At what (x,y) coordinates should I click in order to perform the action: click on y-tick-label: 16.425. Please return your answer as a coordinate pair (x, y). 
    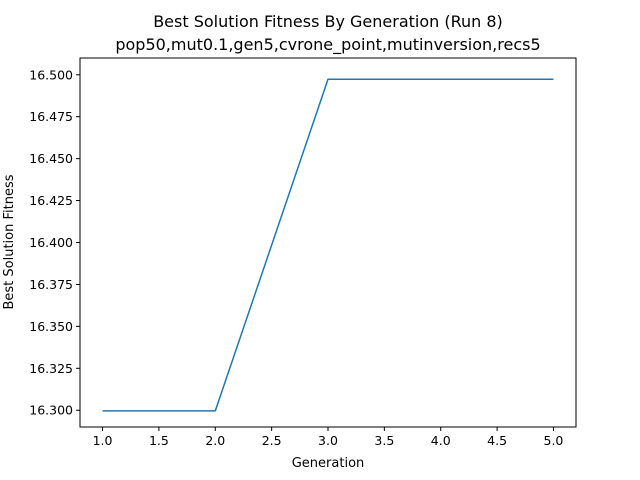
    Looking at the image, I should click on (51, 200).